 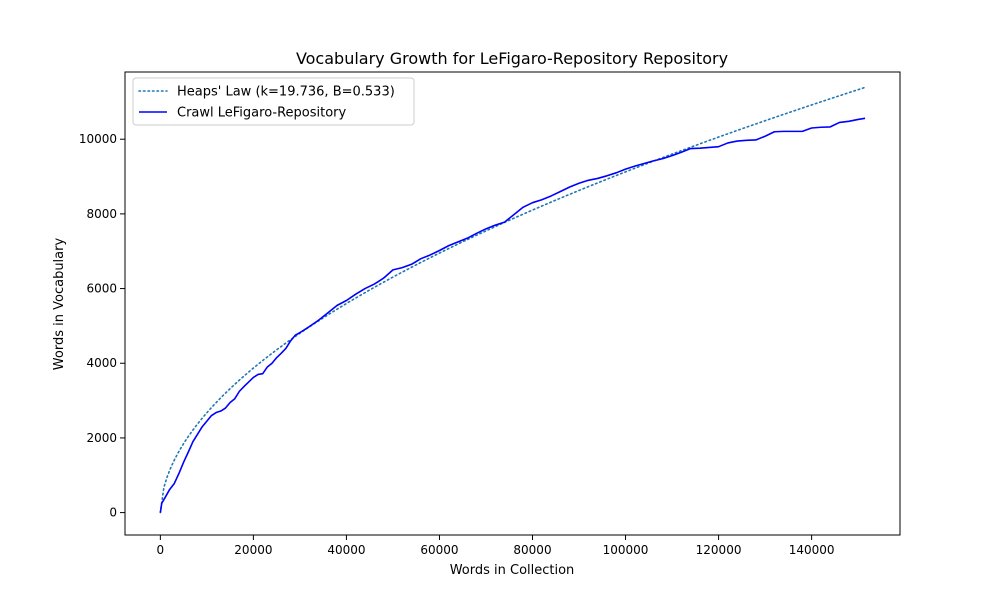 What do you see at coordinates (101, 214) in the screenshot?
I see `y-tick-label: 8000` at bounding box center [101, 214].